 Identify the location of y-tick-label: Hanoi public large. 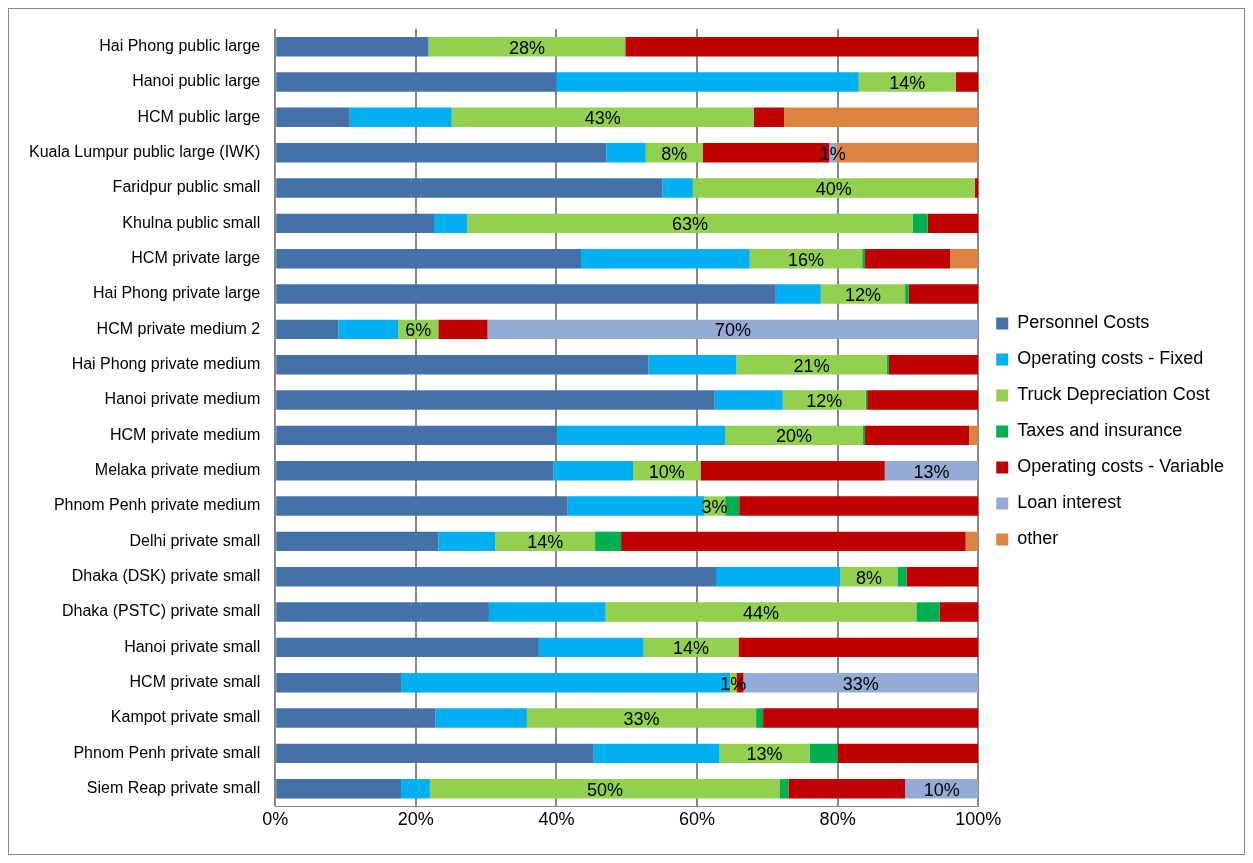
(196, 81).